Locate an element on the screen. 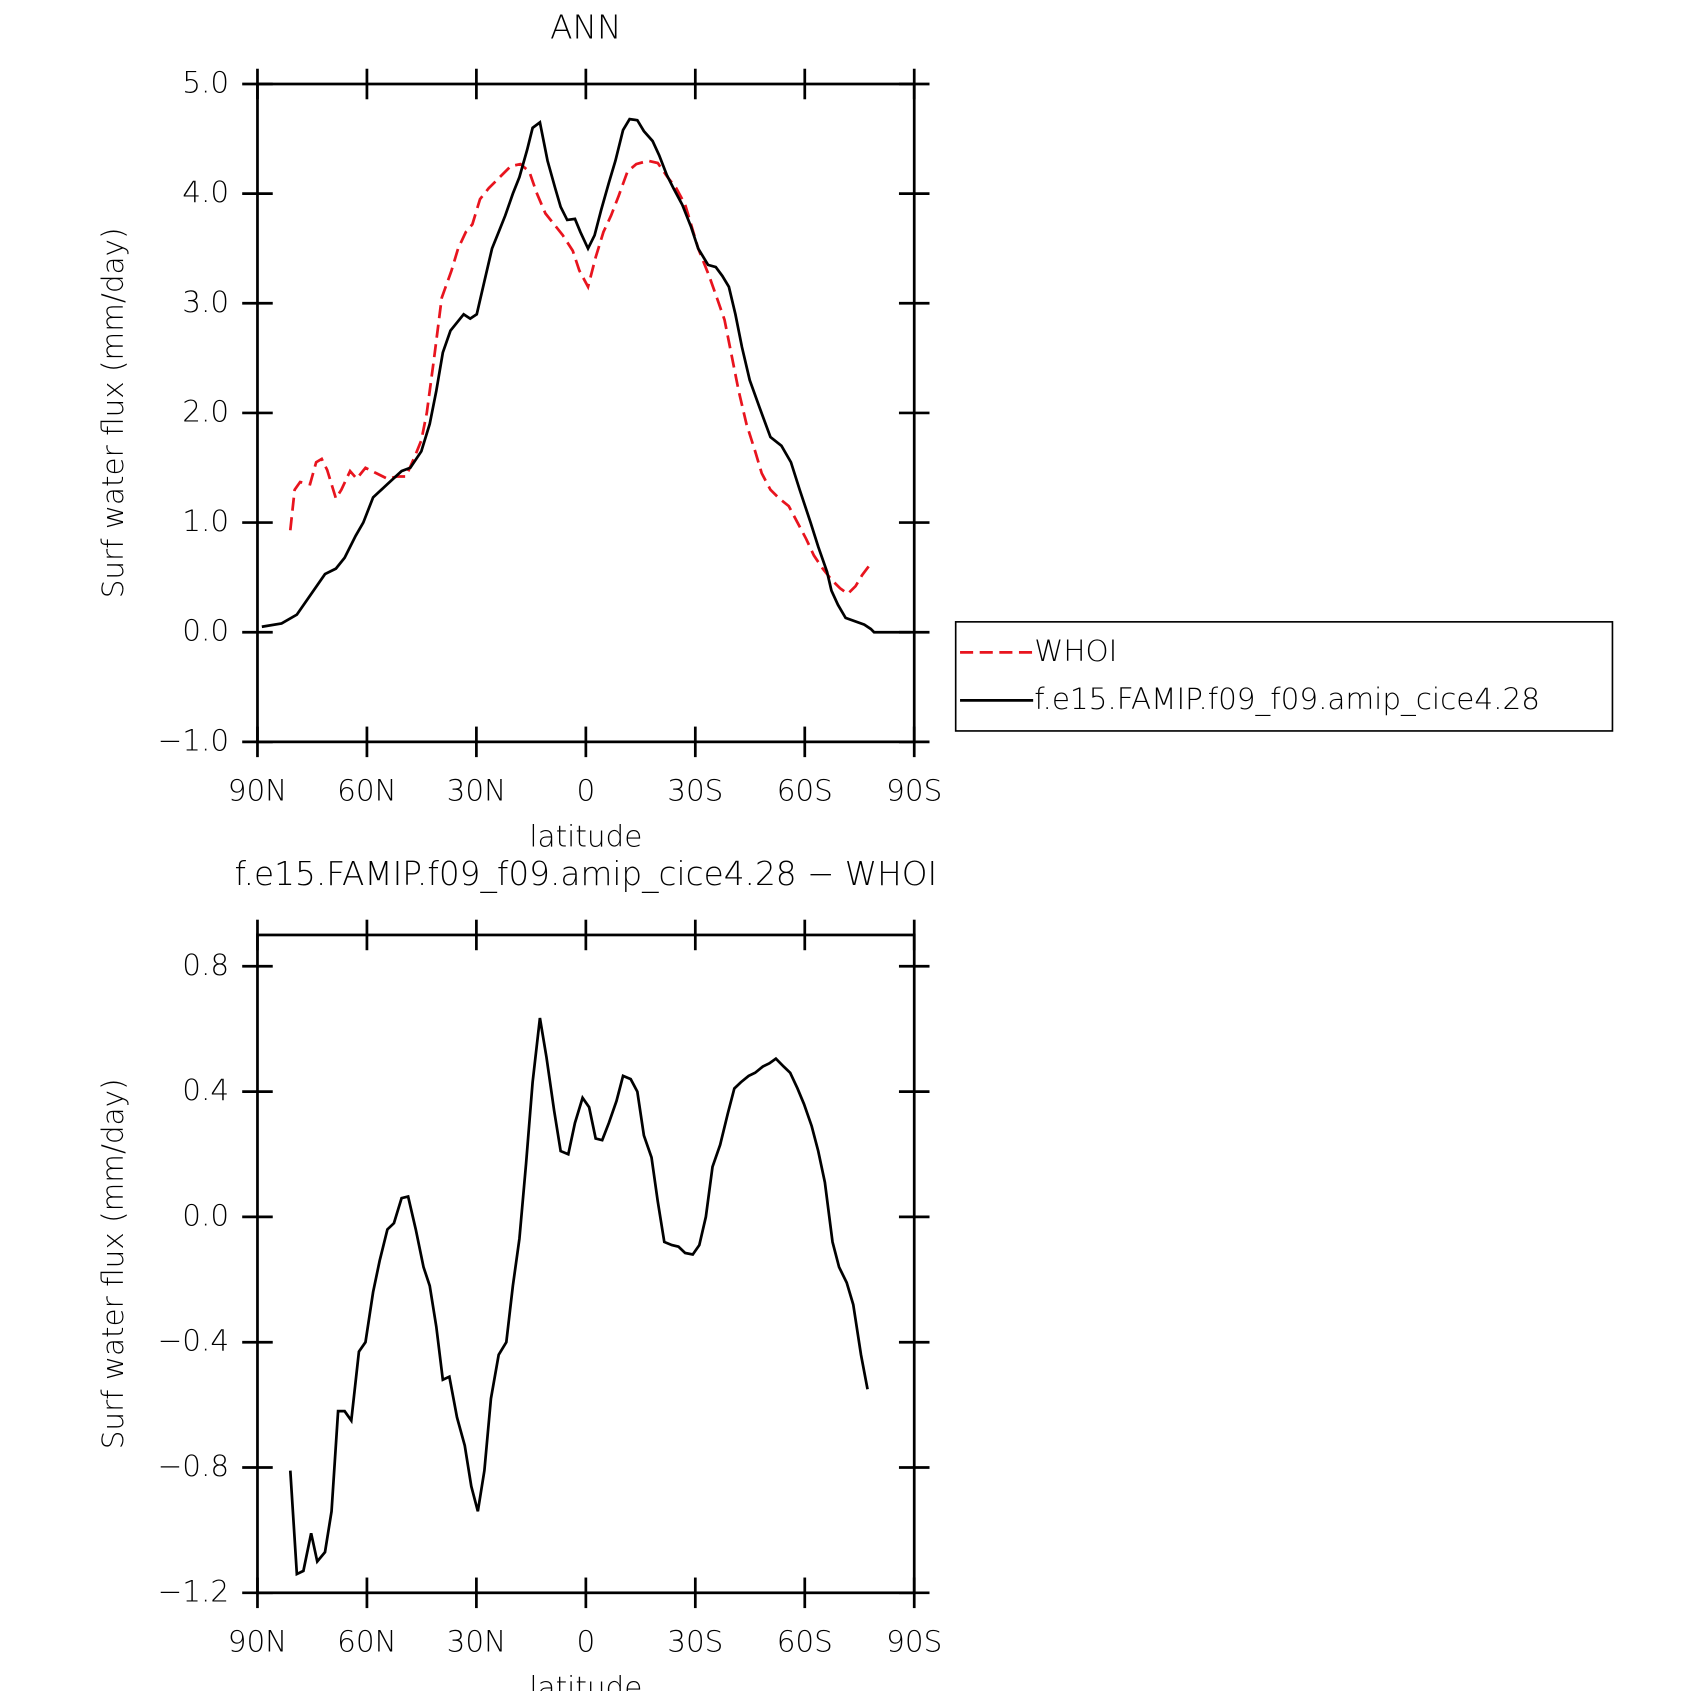  y-tick-label: 5.0 is located at coordinates (205, 83).